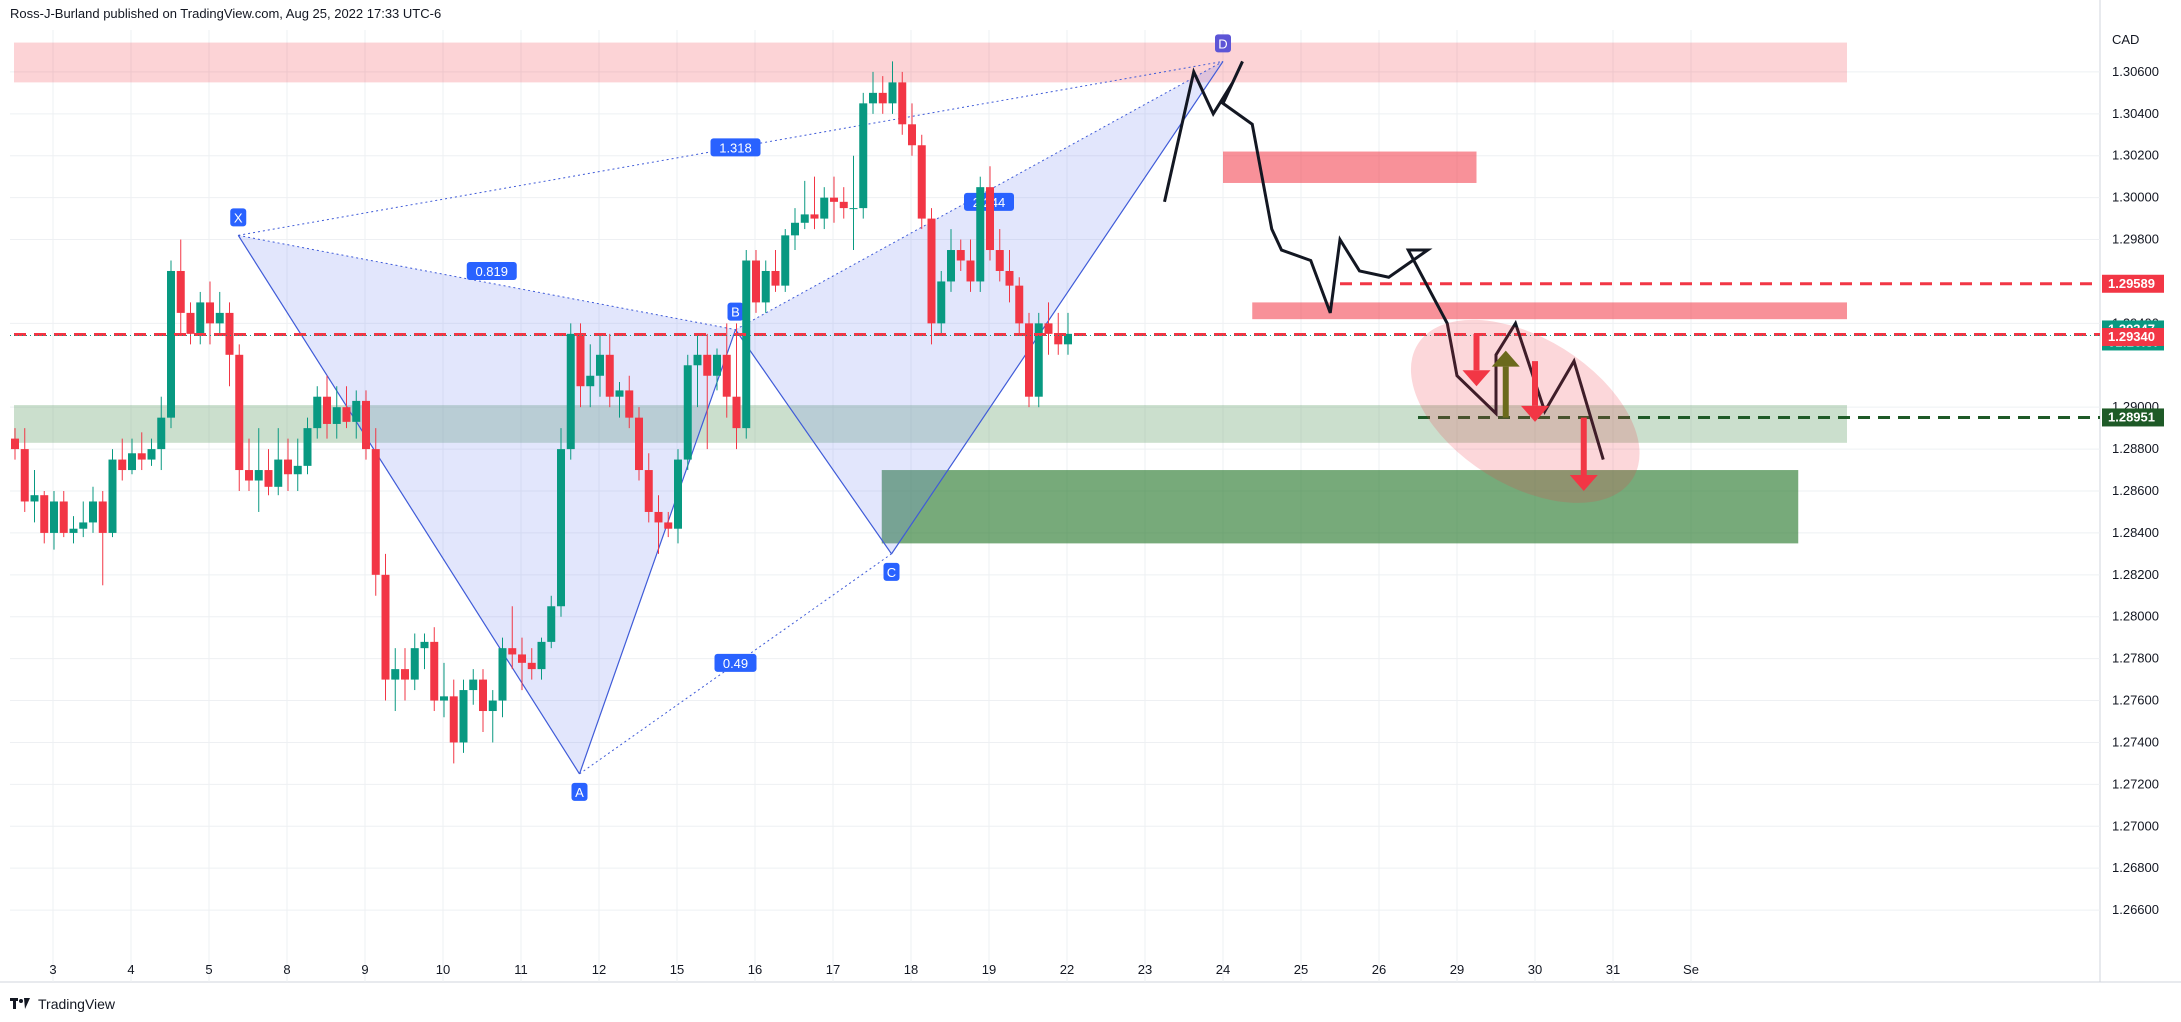 This screenshot has height=1022, width=2181. I want to click on pattern-point-label: C, so click(891, 572).